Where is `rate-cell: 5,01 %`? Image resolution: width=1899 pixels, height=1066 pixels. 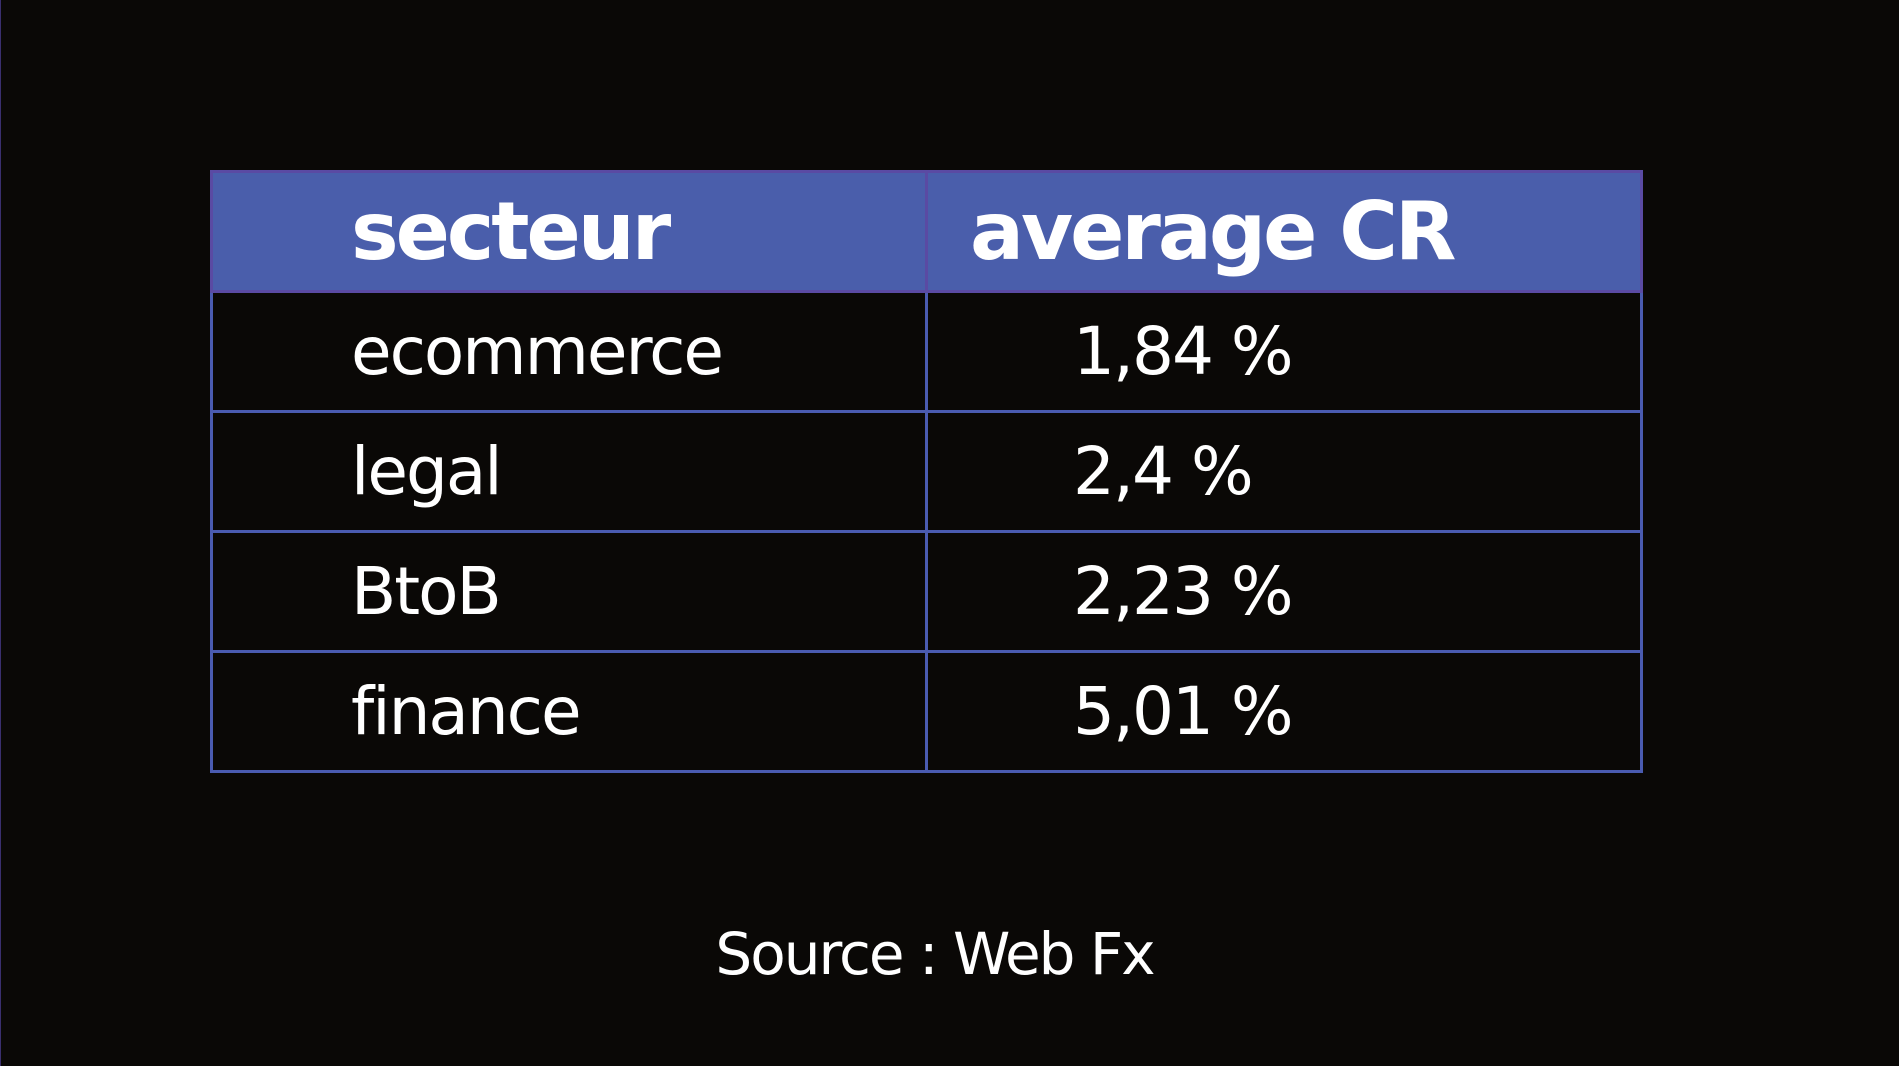
rate-cell: 5,01 % is located at coordinates (1284, 711).